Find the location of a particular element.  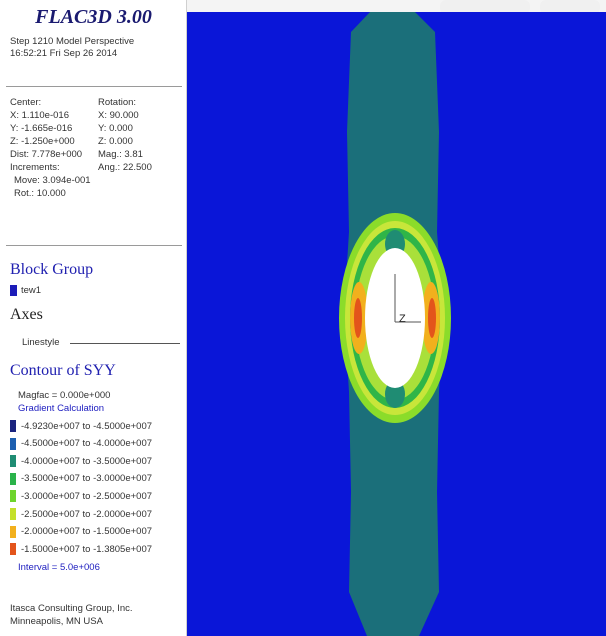

rotation-increment: Rot.: 10.000 is located at coordinates (40, 193).